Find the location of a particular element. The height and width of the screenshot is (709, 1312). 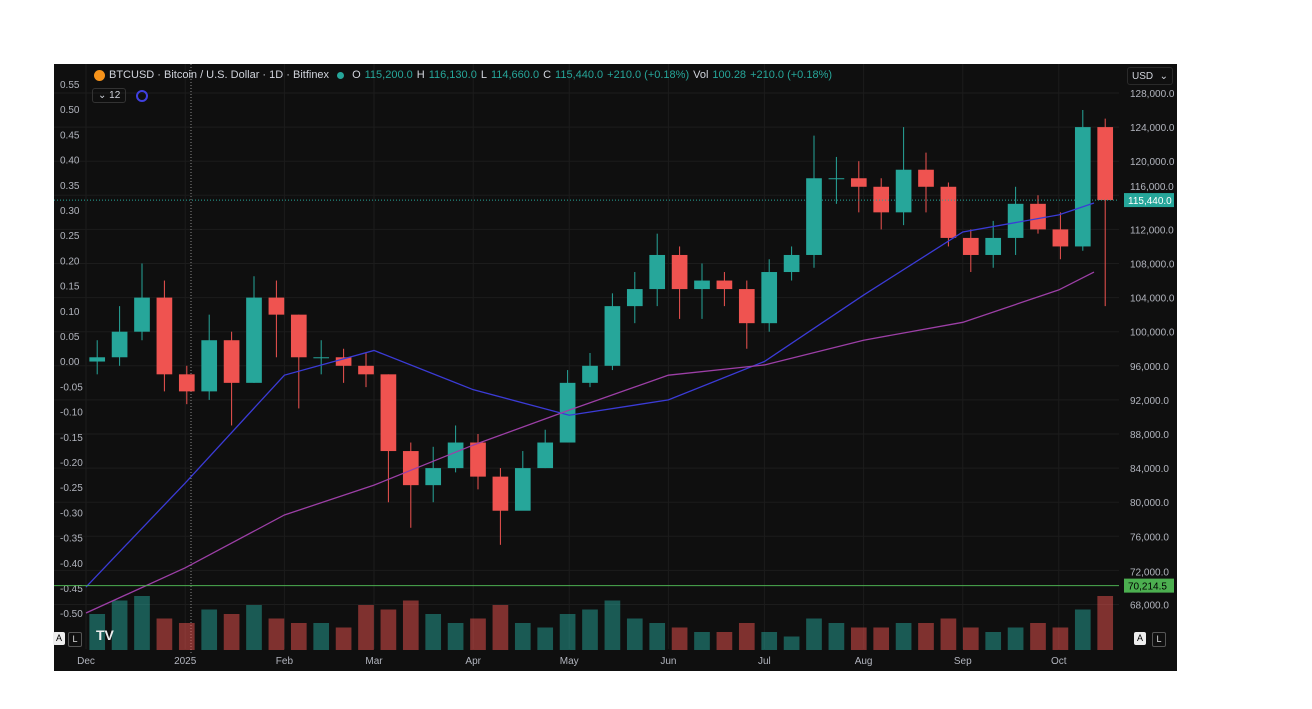

price-tick-label: 80,000.0 is located at coordinates (1149, 503).